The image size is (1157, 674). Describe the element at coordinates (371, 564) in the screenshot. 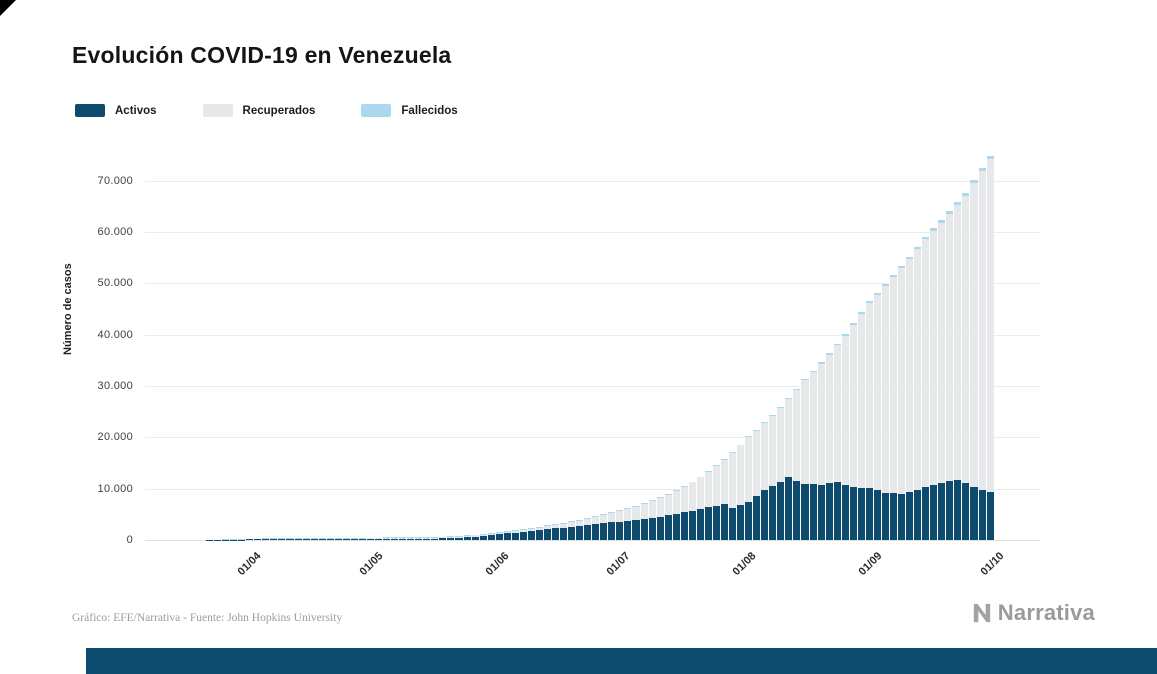

I see `x-tick-label: 01/05` at that location.